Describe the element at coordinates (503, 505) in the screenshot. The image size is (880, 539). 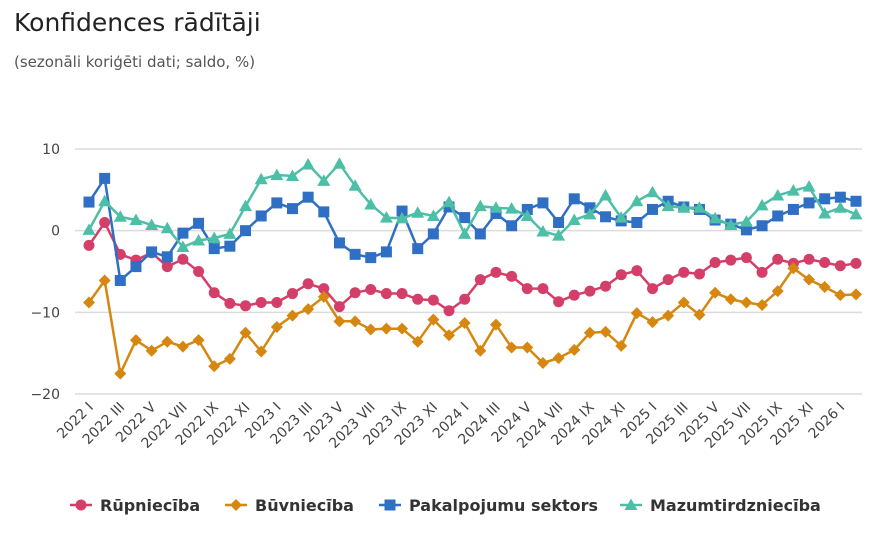
I see `legend-label: Pakalpojumu sektors` at that location.